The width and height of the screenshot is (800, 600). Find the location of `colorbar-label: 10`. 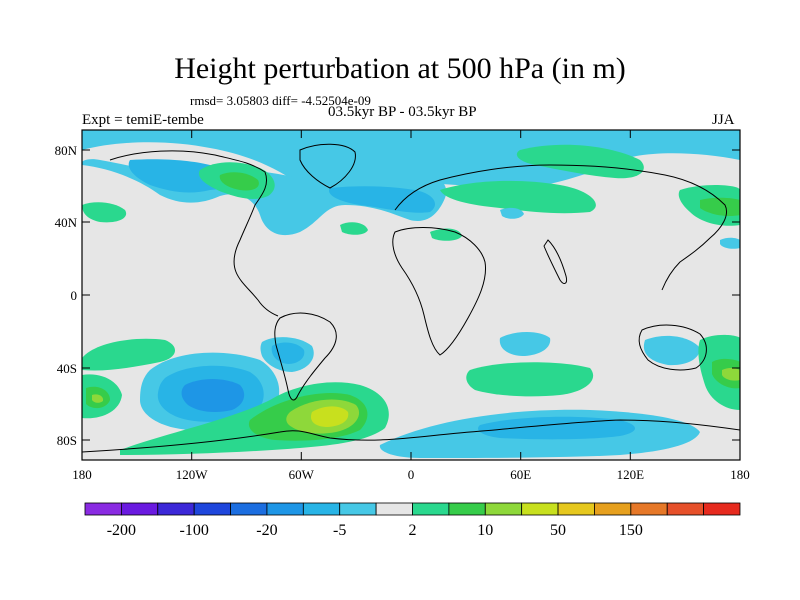

colorbar-label: 10 is located at coordinates (485, 530).